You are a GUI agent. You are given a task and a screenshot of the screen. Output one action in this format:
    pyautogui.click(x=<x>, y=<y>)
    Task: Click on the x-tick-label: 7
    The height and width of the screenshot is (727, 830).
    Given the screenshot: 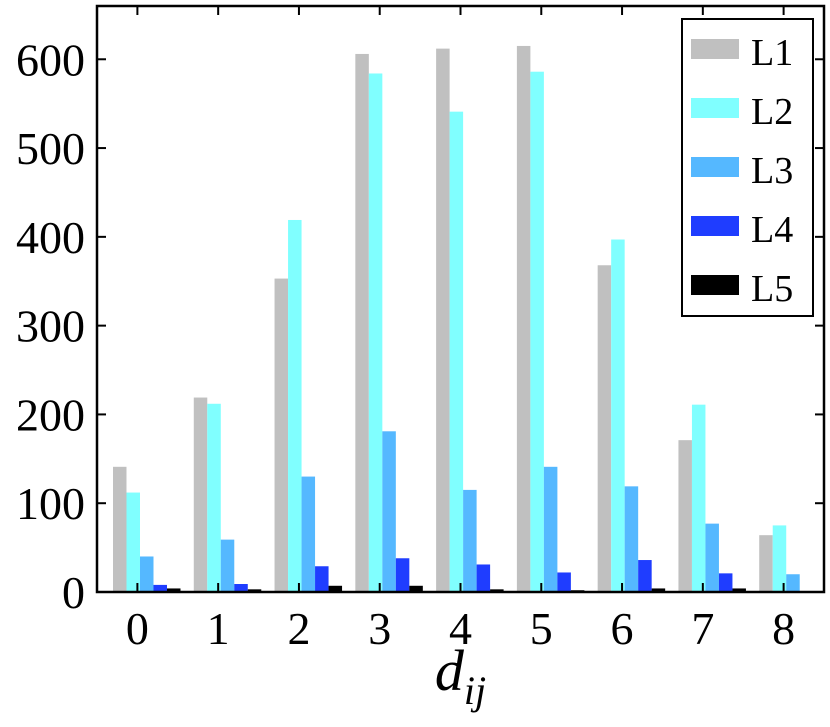 What is the action you would take?
    pyautogui.click(x=702, y=628)
    